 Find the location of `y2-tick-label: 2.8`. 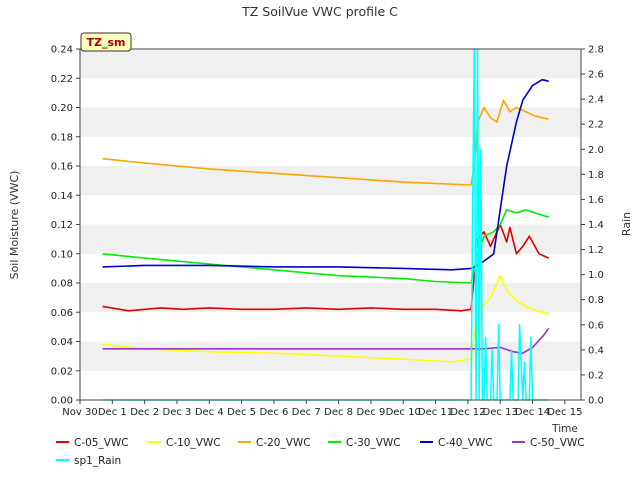

y2-tick-label: 2.8 is located at coordinates (596, 50).